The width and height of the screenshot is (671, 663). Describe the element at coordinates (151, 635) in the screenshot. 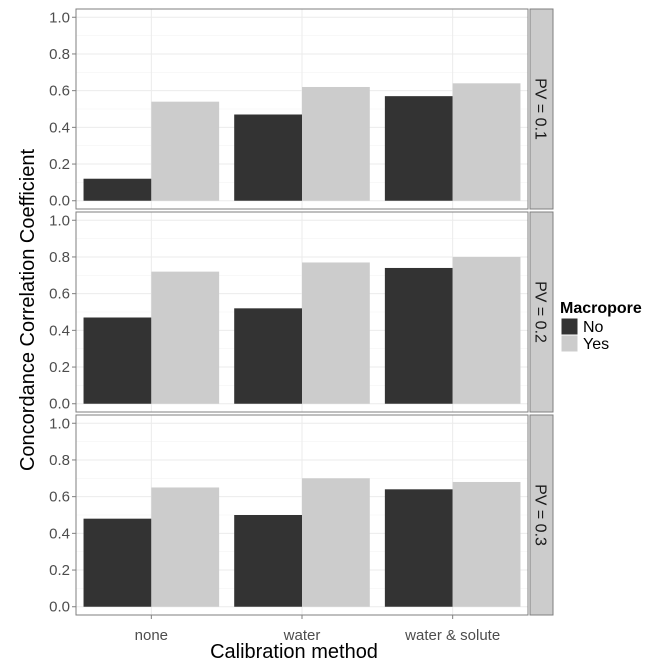

I see `x-tick-label: none` at that location.